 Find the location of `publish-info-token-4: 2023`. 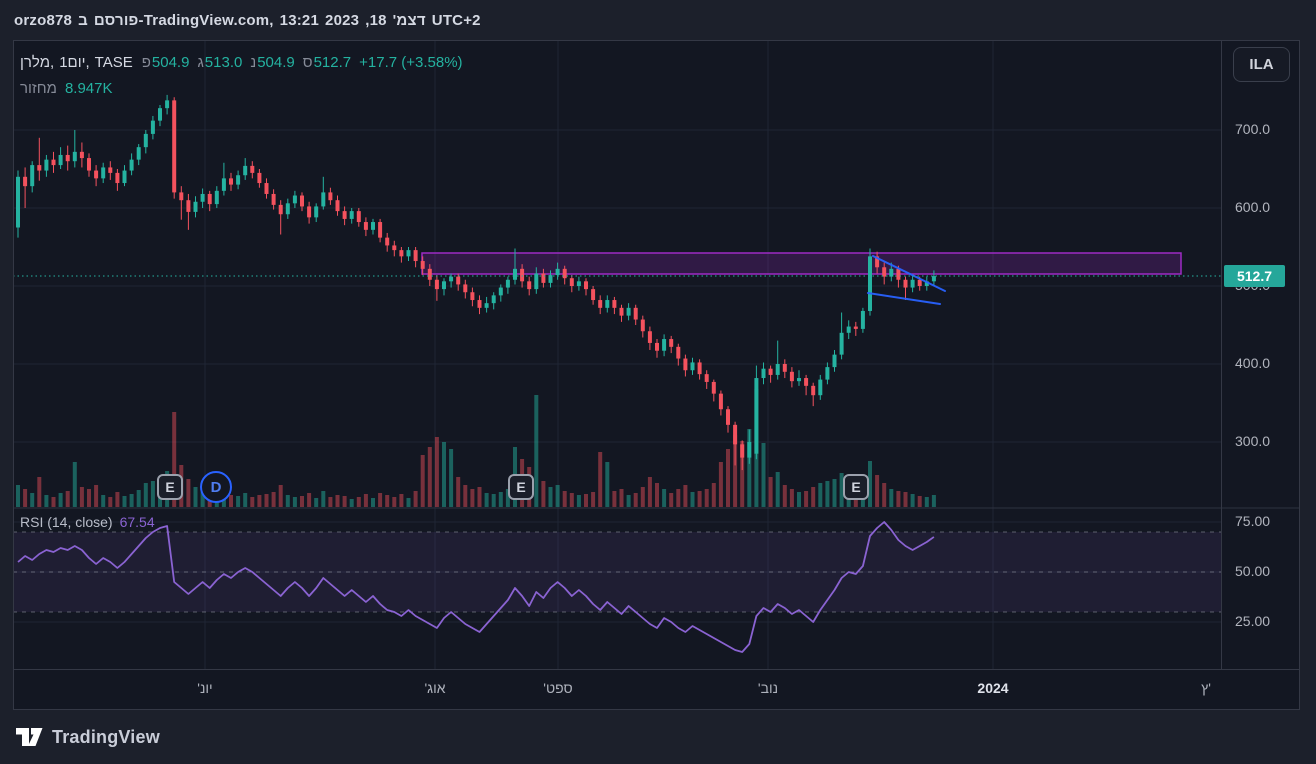

publish-info-token-4: 2023 is located at coordinates (342, 20).